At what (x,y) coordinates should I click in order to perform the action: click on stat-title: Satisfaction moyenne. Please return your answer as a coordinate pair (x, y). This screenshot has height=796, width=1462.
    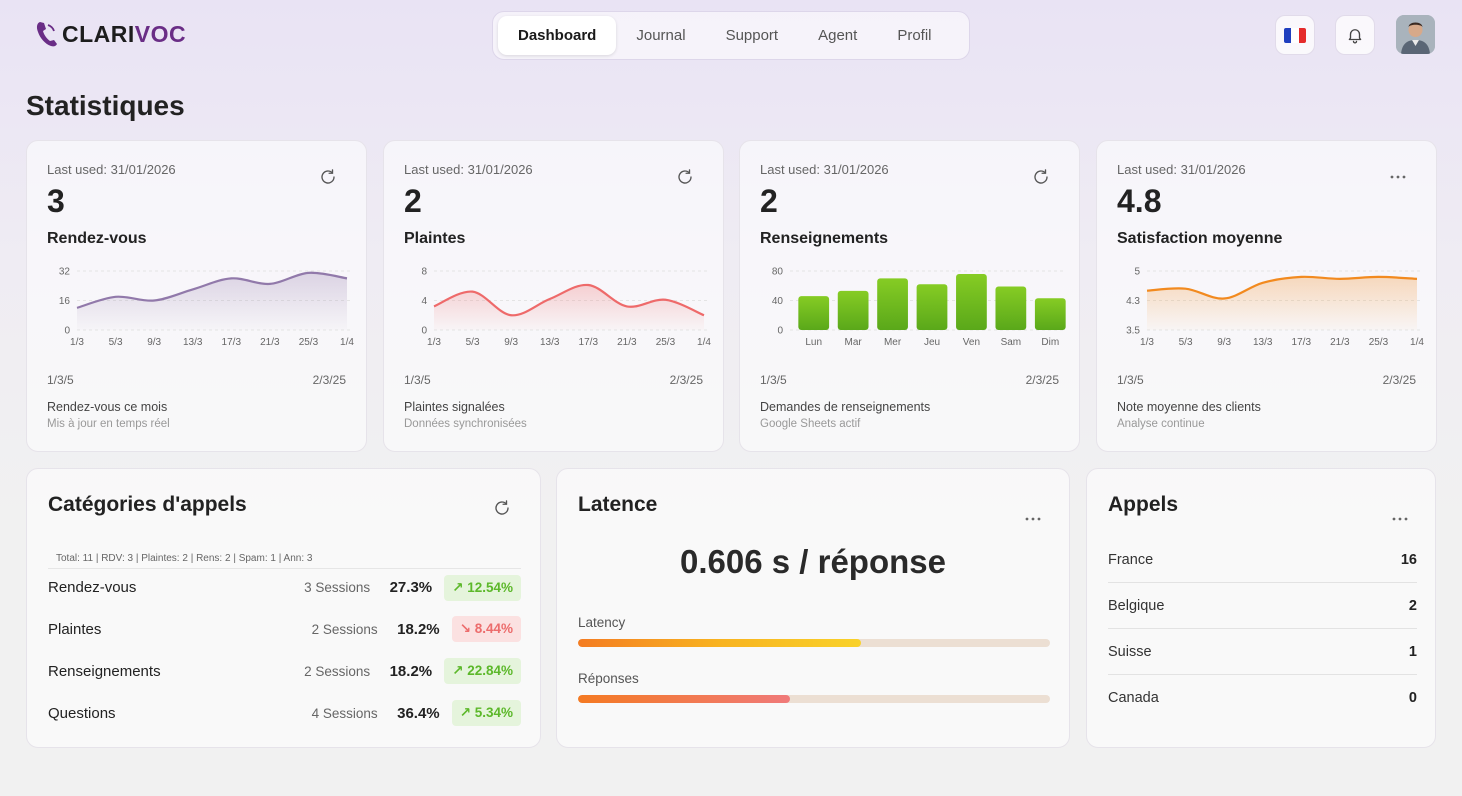
    Looking at the image, I should click on (1200, 238).